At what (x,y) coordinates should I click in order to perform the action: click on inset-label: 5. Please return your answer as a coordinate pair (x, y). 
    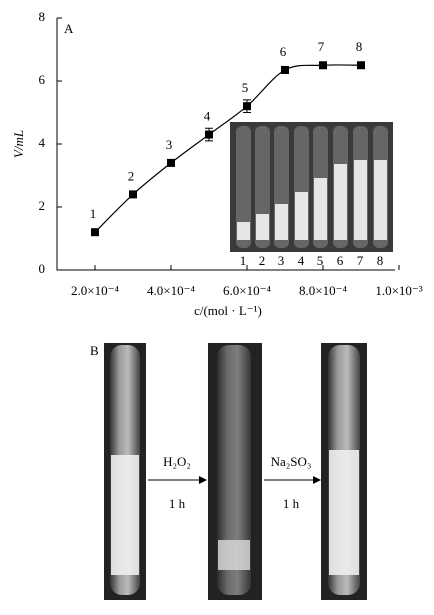
    Looking at the image, I should click on (320, 260).